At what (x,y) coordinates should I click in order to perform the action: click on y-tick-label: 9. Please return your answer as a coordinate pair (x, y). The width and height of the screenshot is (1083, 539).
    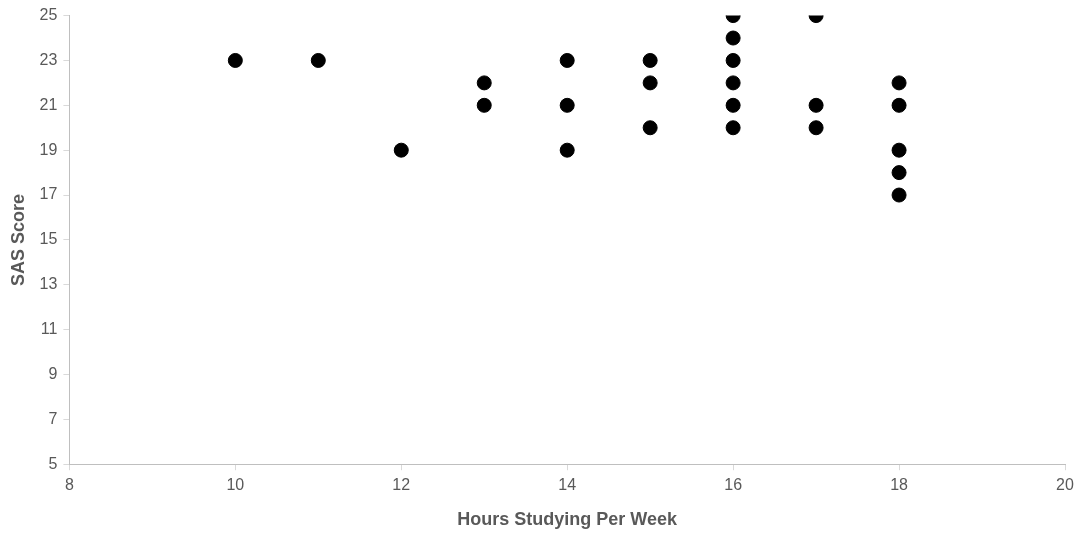
    Looking at the image, I should click on (53, 373).